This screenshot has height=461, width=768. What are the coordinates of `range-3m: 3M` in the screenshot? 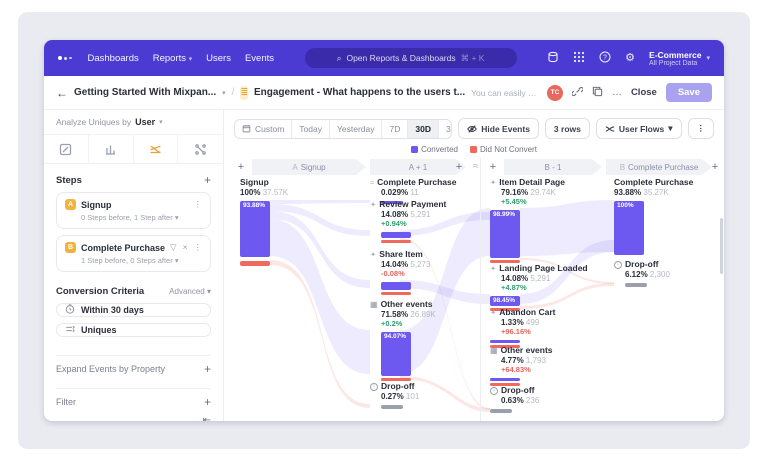 It's located at (445, 129).